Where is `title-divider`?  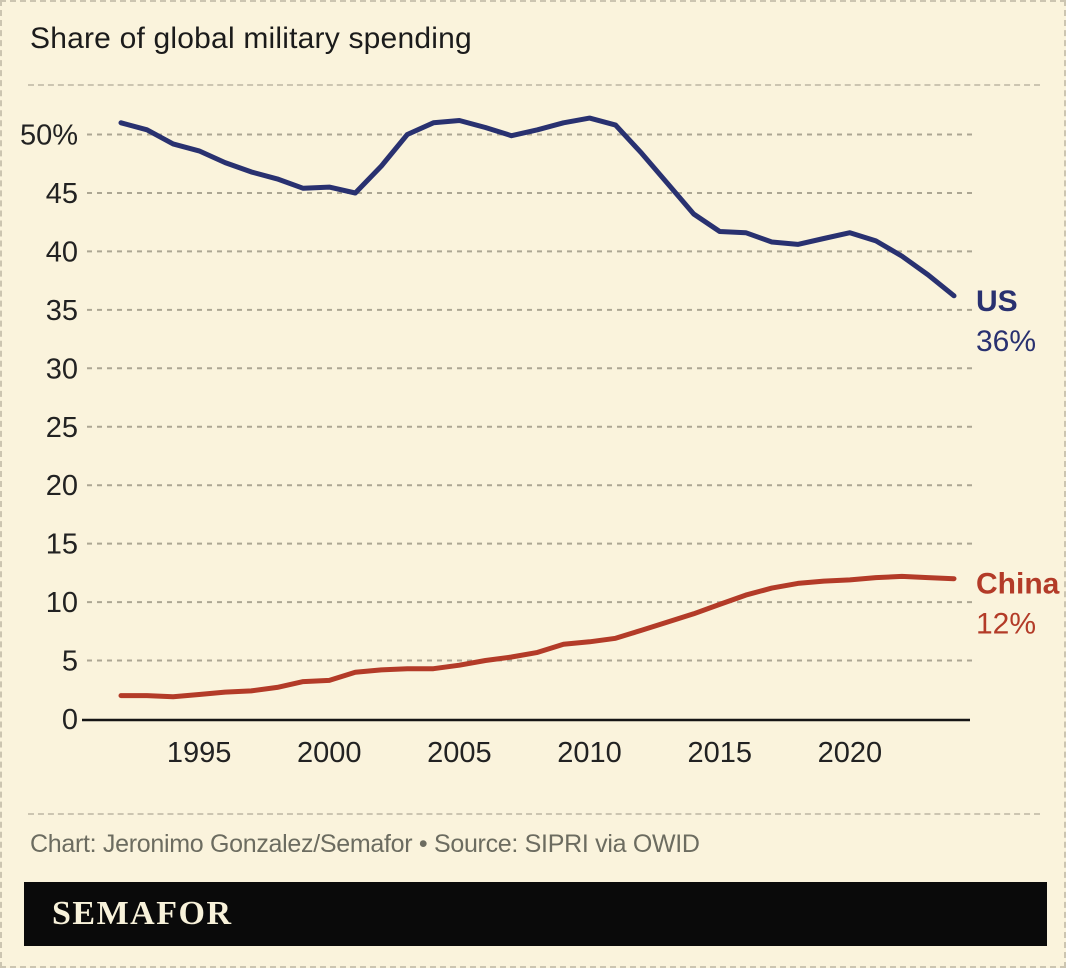
title-divider is located at coordinates (534, 85).